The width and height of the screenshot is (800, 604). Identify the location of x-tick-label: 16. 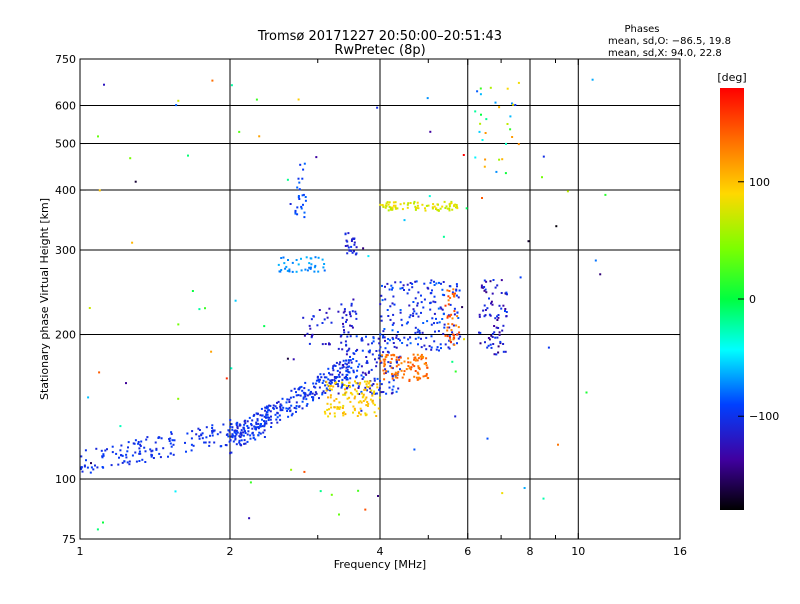
(680, 551).